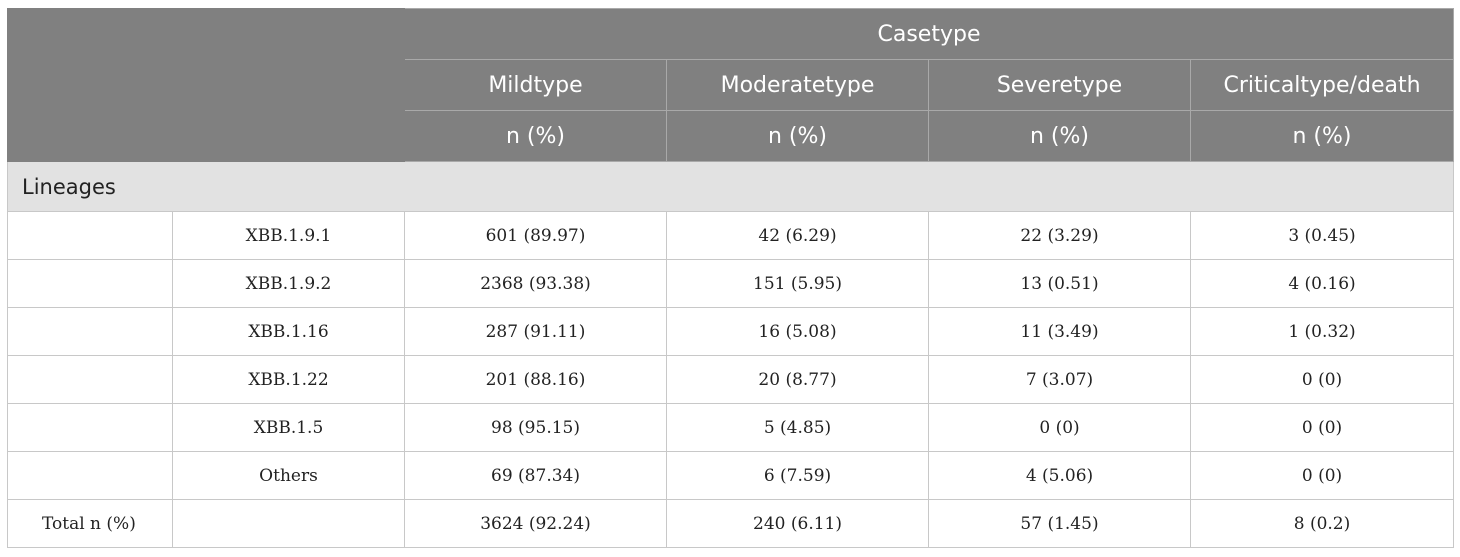  What do you see at coordinates (1059, 379) in the screenshot?
I see `value-cell: 7 (3.07)` at bounding box center [1059, 379].